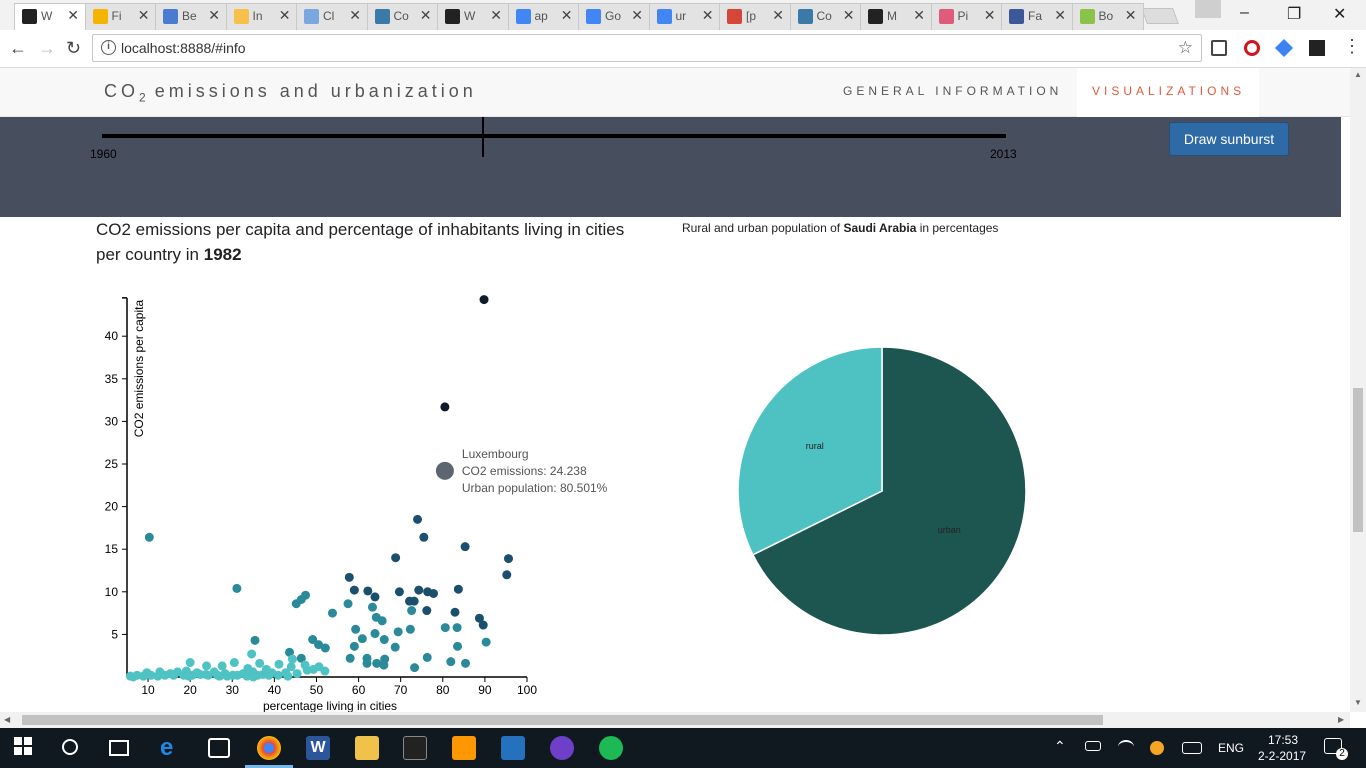 The height and width of the screenshot is (768, 1366). I want to click on terminal-icon, so click(415, 748).